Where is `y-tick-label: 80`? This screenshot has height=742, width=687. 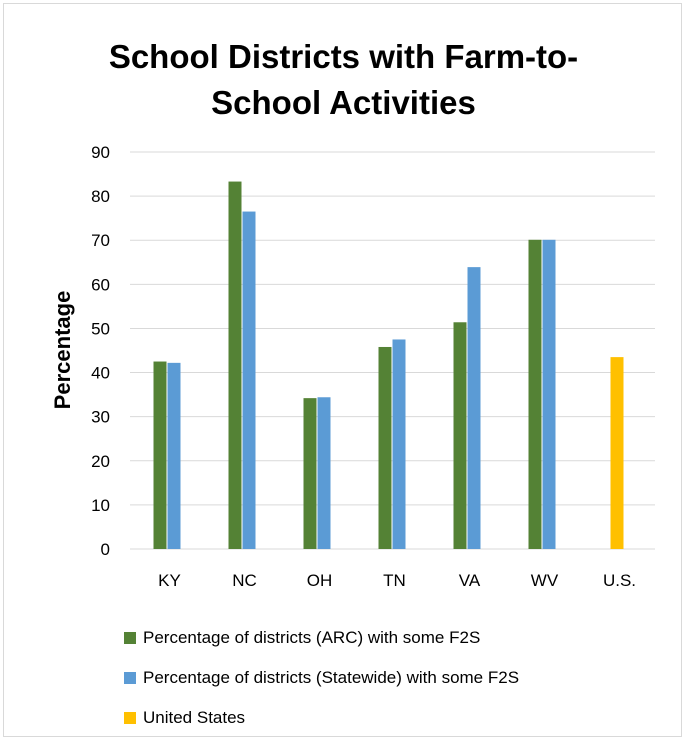
y-tick-label: 80 is located at coordinates (100, 196).